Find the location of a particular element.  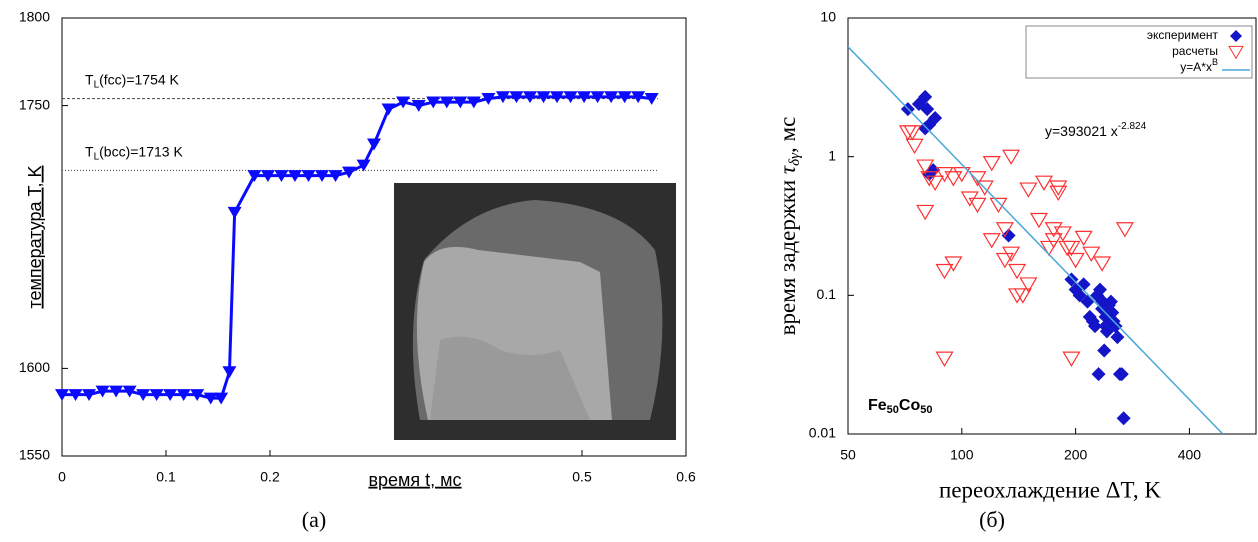

text-part: -2.824 is located at coordinates (1132, 126).